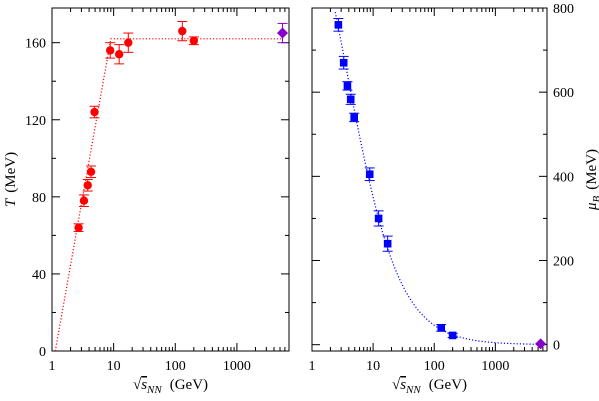 The height and width of the screenshot is (401, 599). I want to click on y-tick-label: 400, so click(563, 177).